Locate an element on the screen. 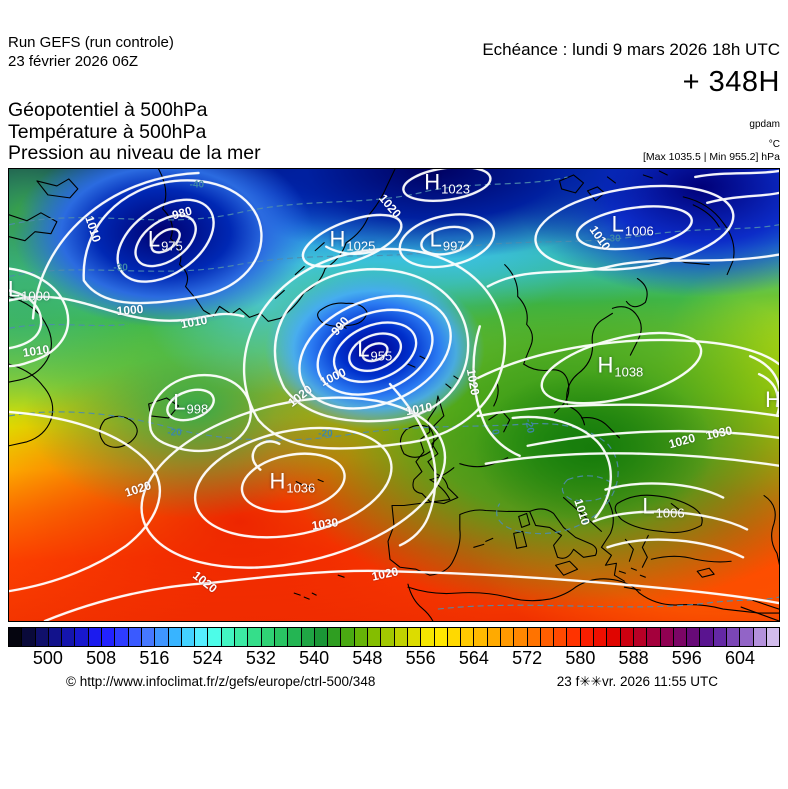 This screenshot has width=788, height=789. forecast-step: + 348H is located at coordinates (731, 82).